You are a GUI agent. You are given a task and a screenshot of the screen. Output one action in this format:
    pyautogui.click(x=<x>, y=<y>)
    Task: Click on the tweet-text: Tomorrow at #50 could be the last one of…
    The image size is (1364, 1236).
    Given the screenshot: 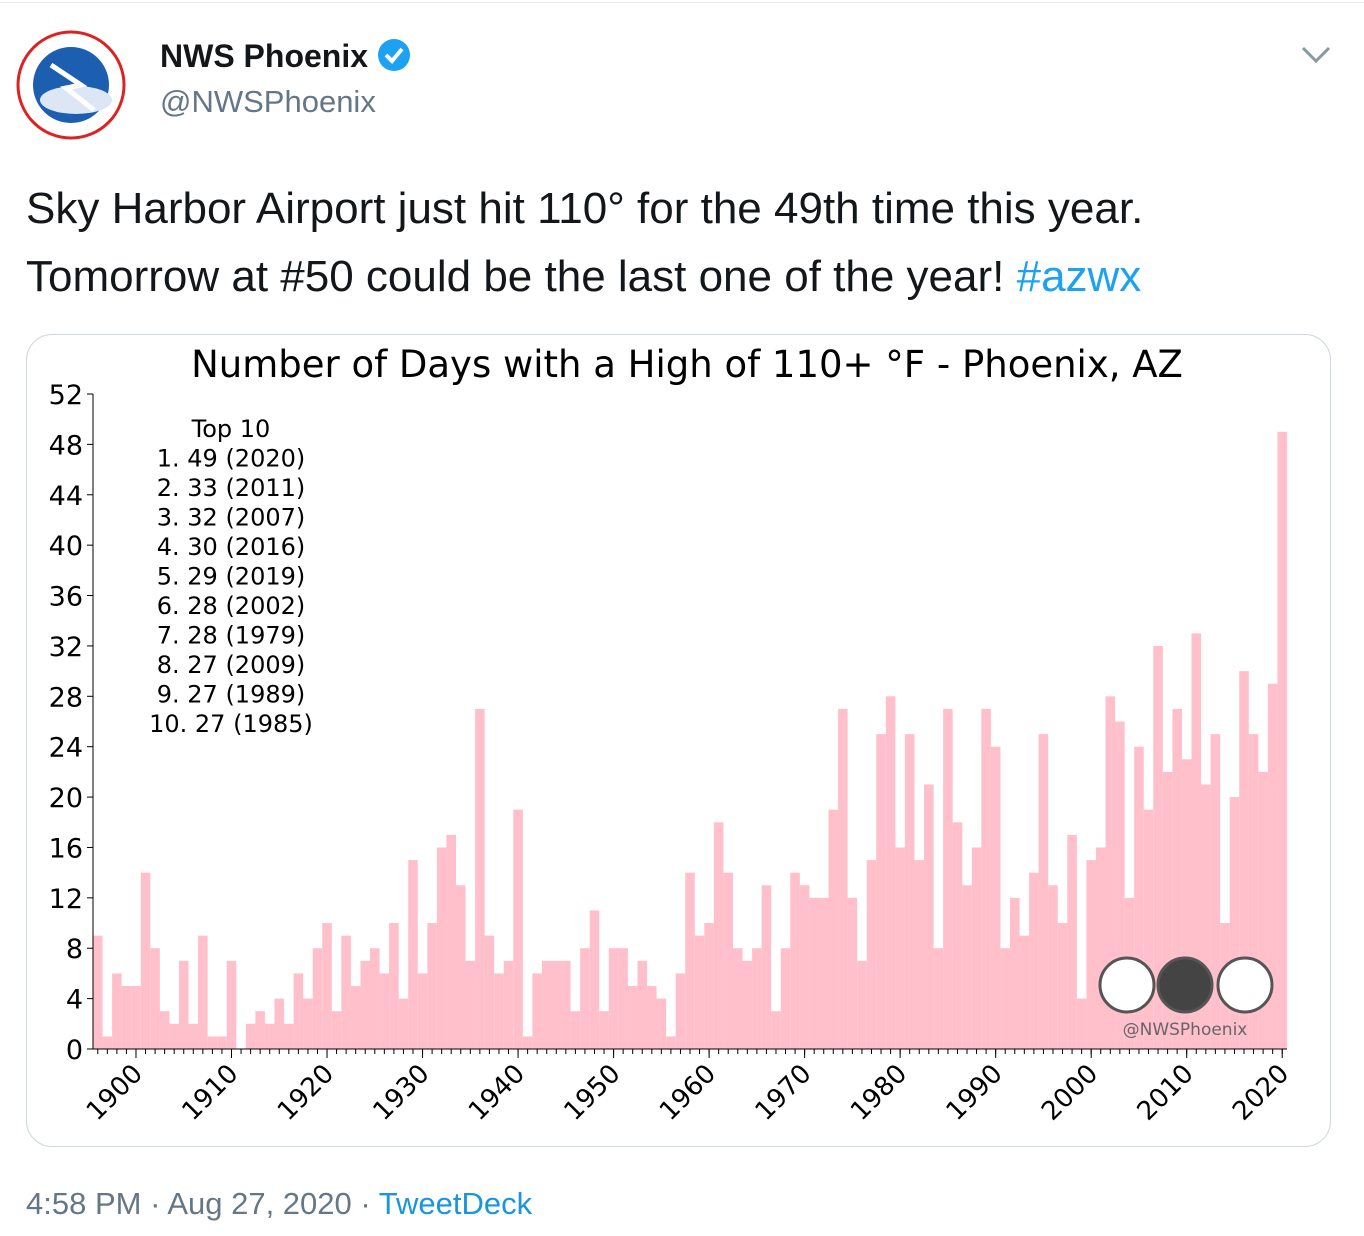 What is the action you would take?
    pyautogui.click(x=515, y=276)
    